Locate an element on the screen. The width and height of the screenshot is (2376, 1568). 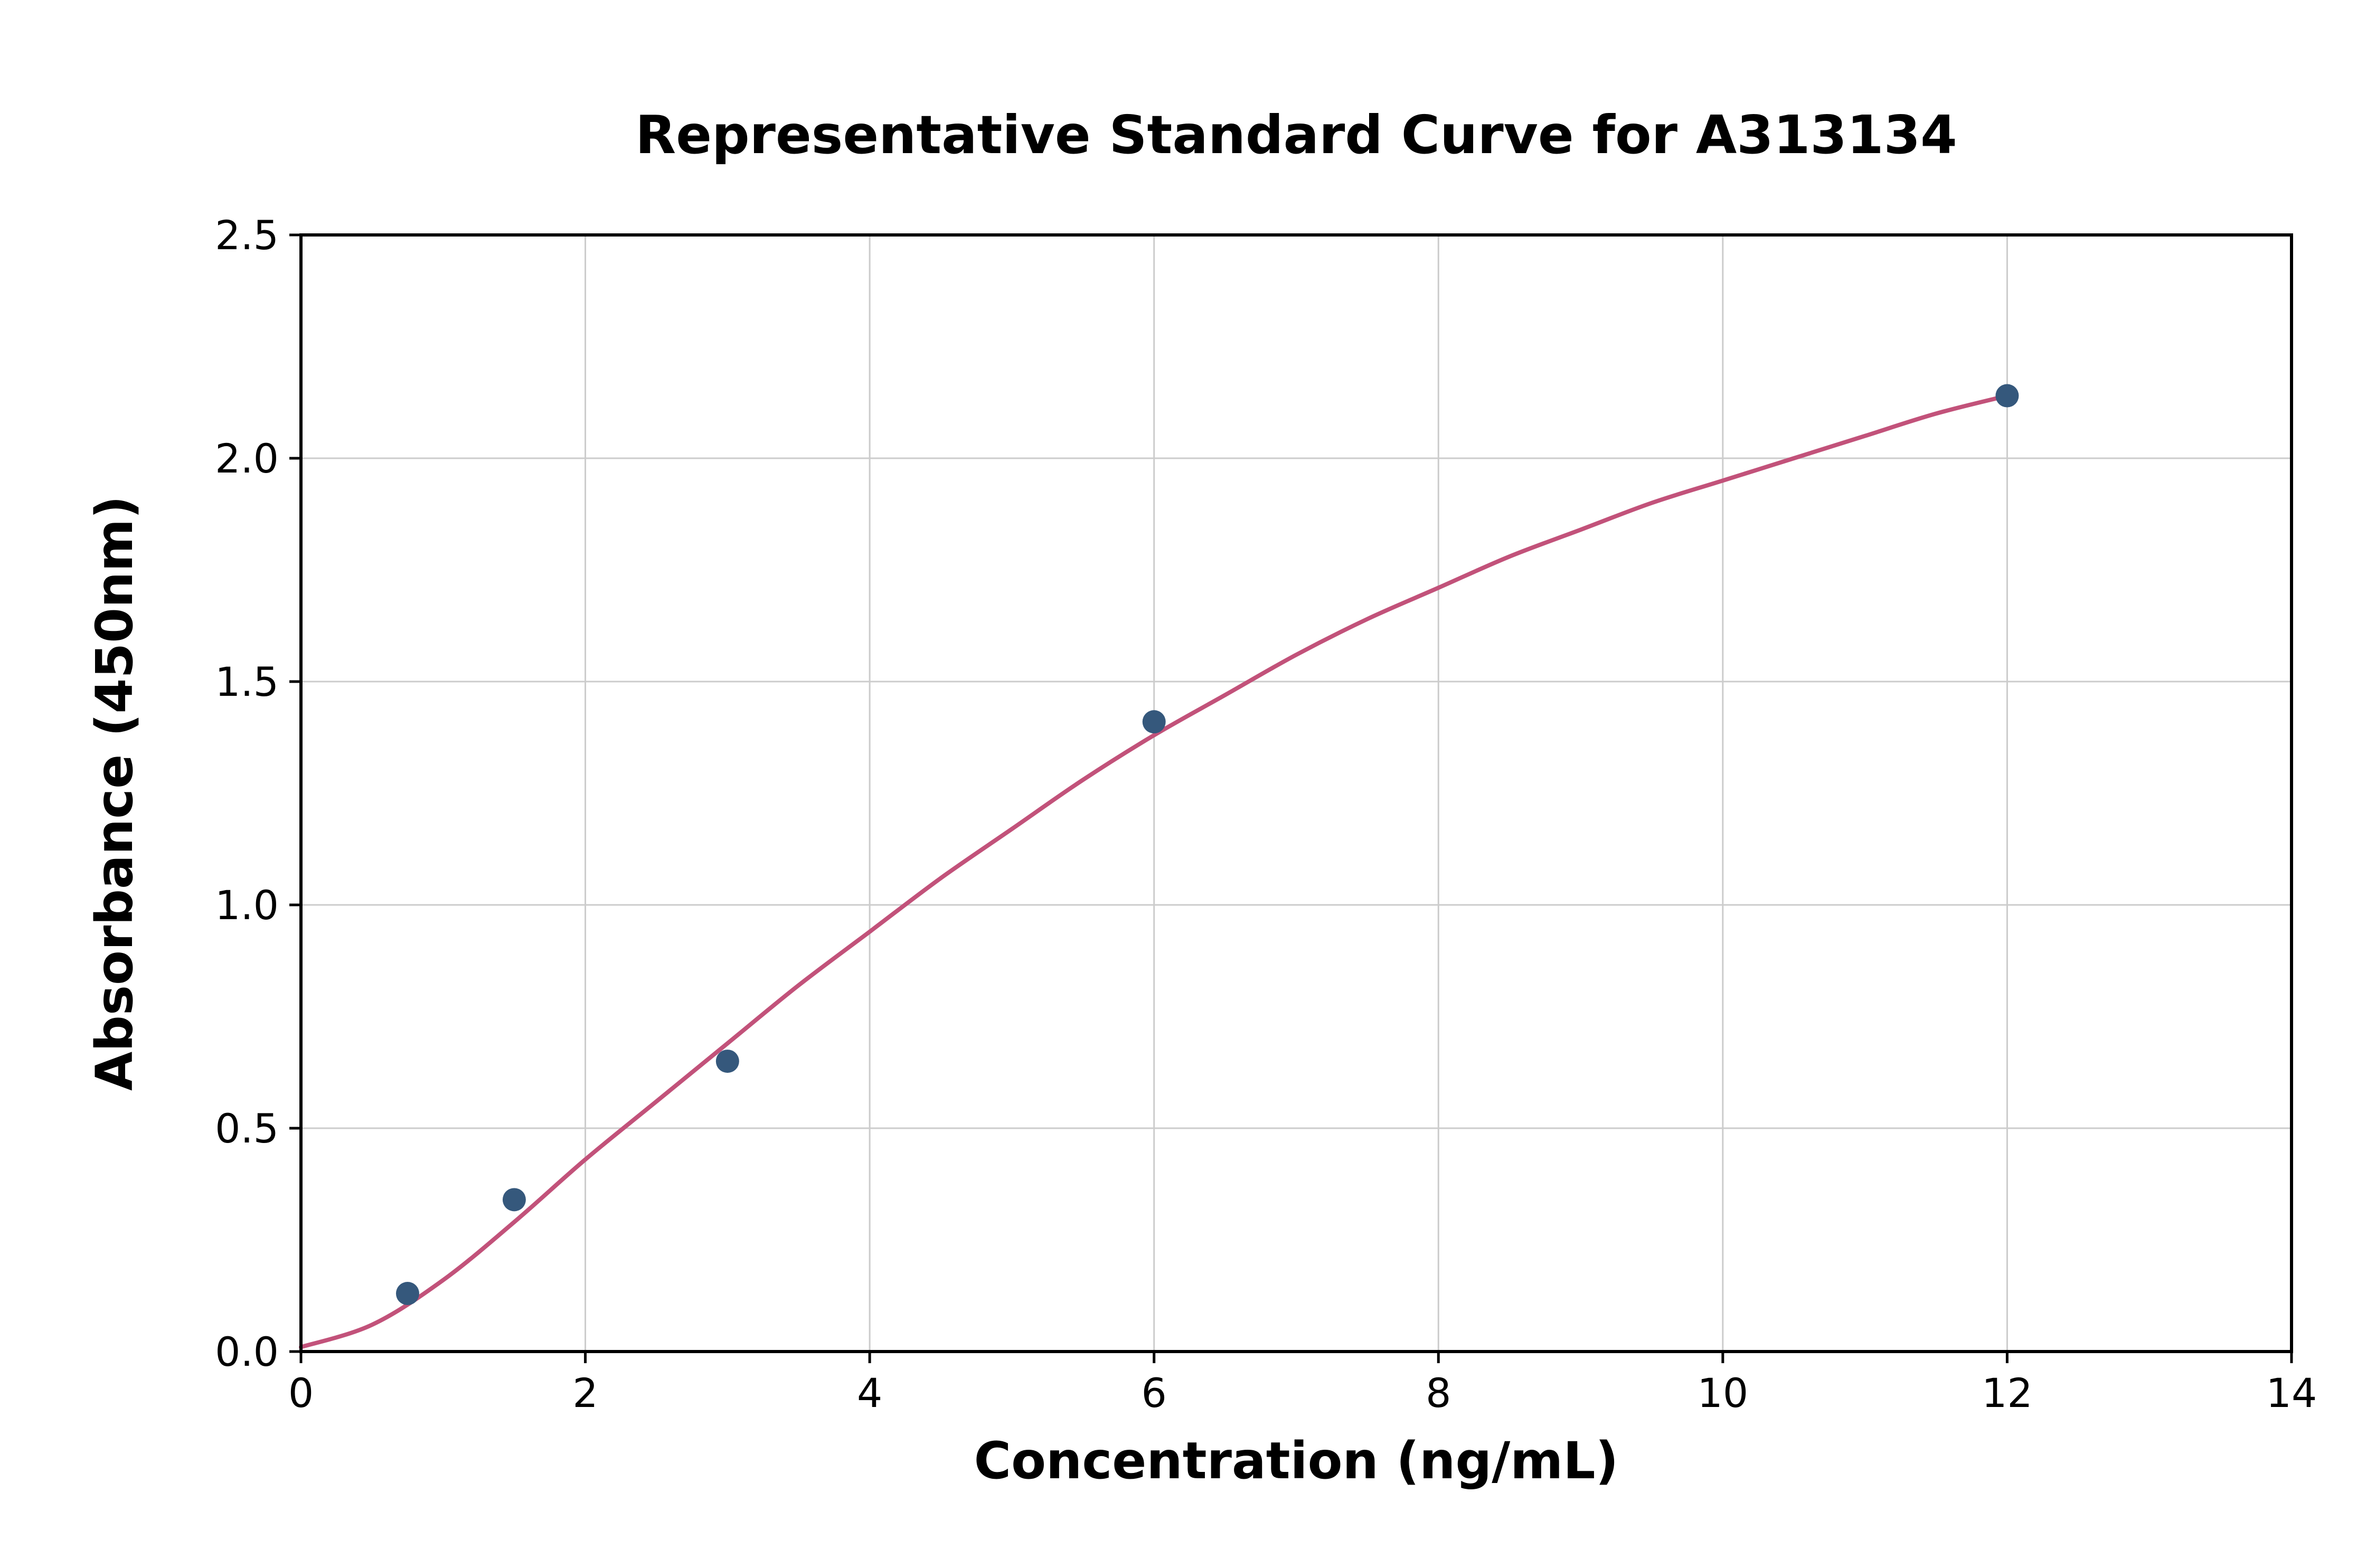
y-axis-label: Absorbance (450nm) is located at coordinates (115, 793).